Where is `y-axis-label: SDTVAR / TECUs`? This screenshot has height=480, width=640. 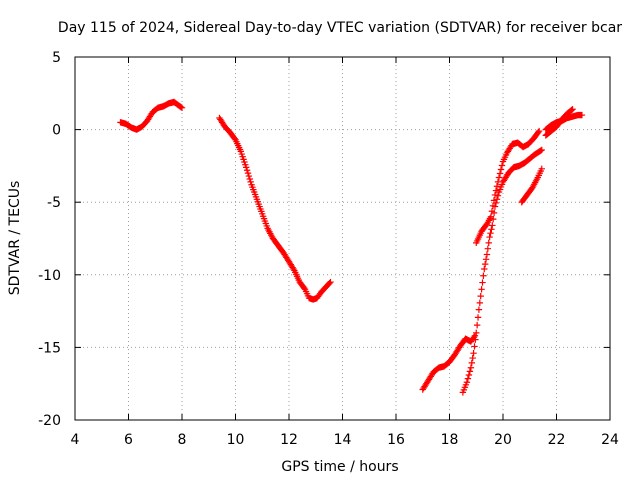
y-axis-label: SDTVAR / TECUs is located at coordinates (15, 238).